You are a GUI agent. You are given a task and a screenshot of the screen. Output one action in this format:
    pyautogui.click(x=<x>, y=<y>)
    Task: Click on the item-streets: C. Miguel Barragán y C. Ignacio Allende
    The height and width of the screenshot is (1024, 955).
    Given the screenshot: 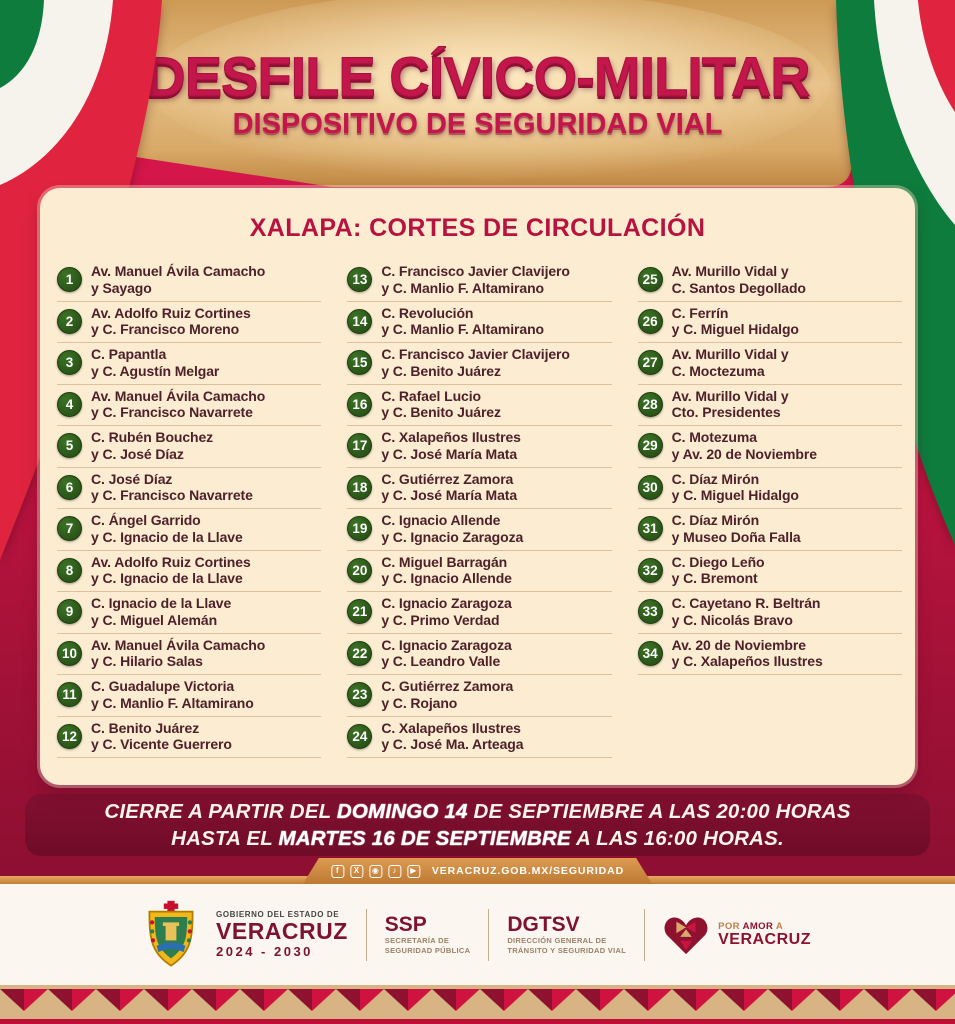 What is the action you would take?
    pyautogui.click(x=446, y=570)
    